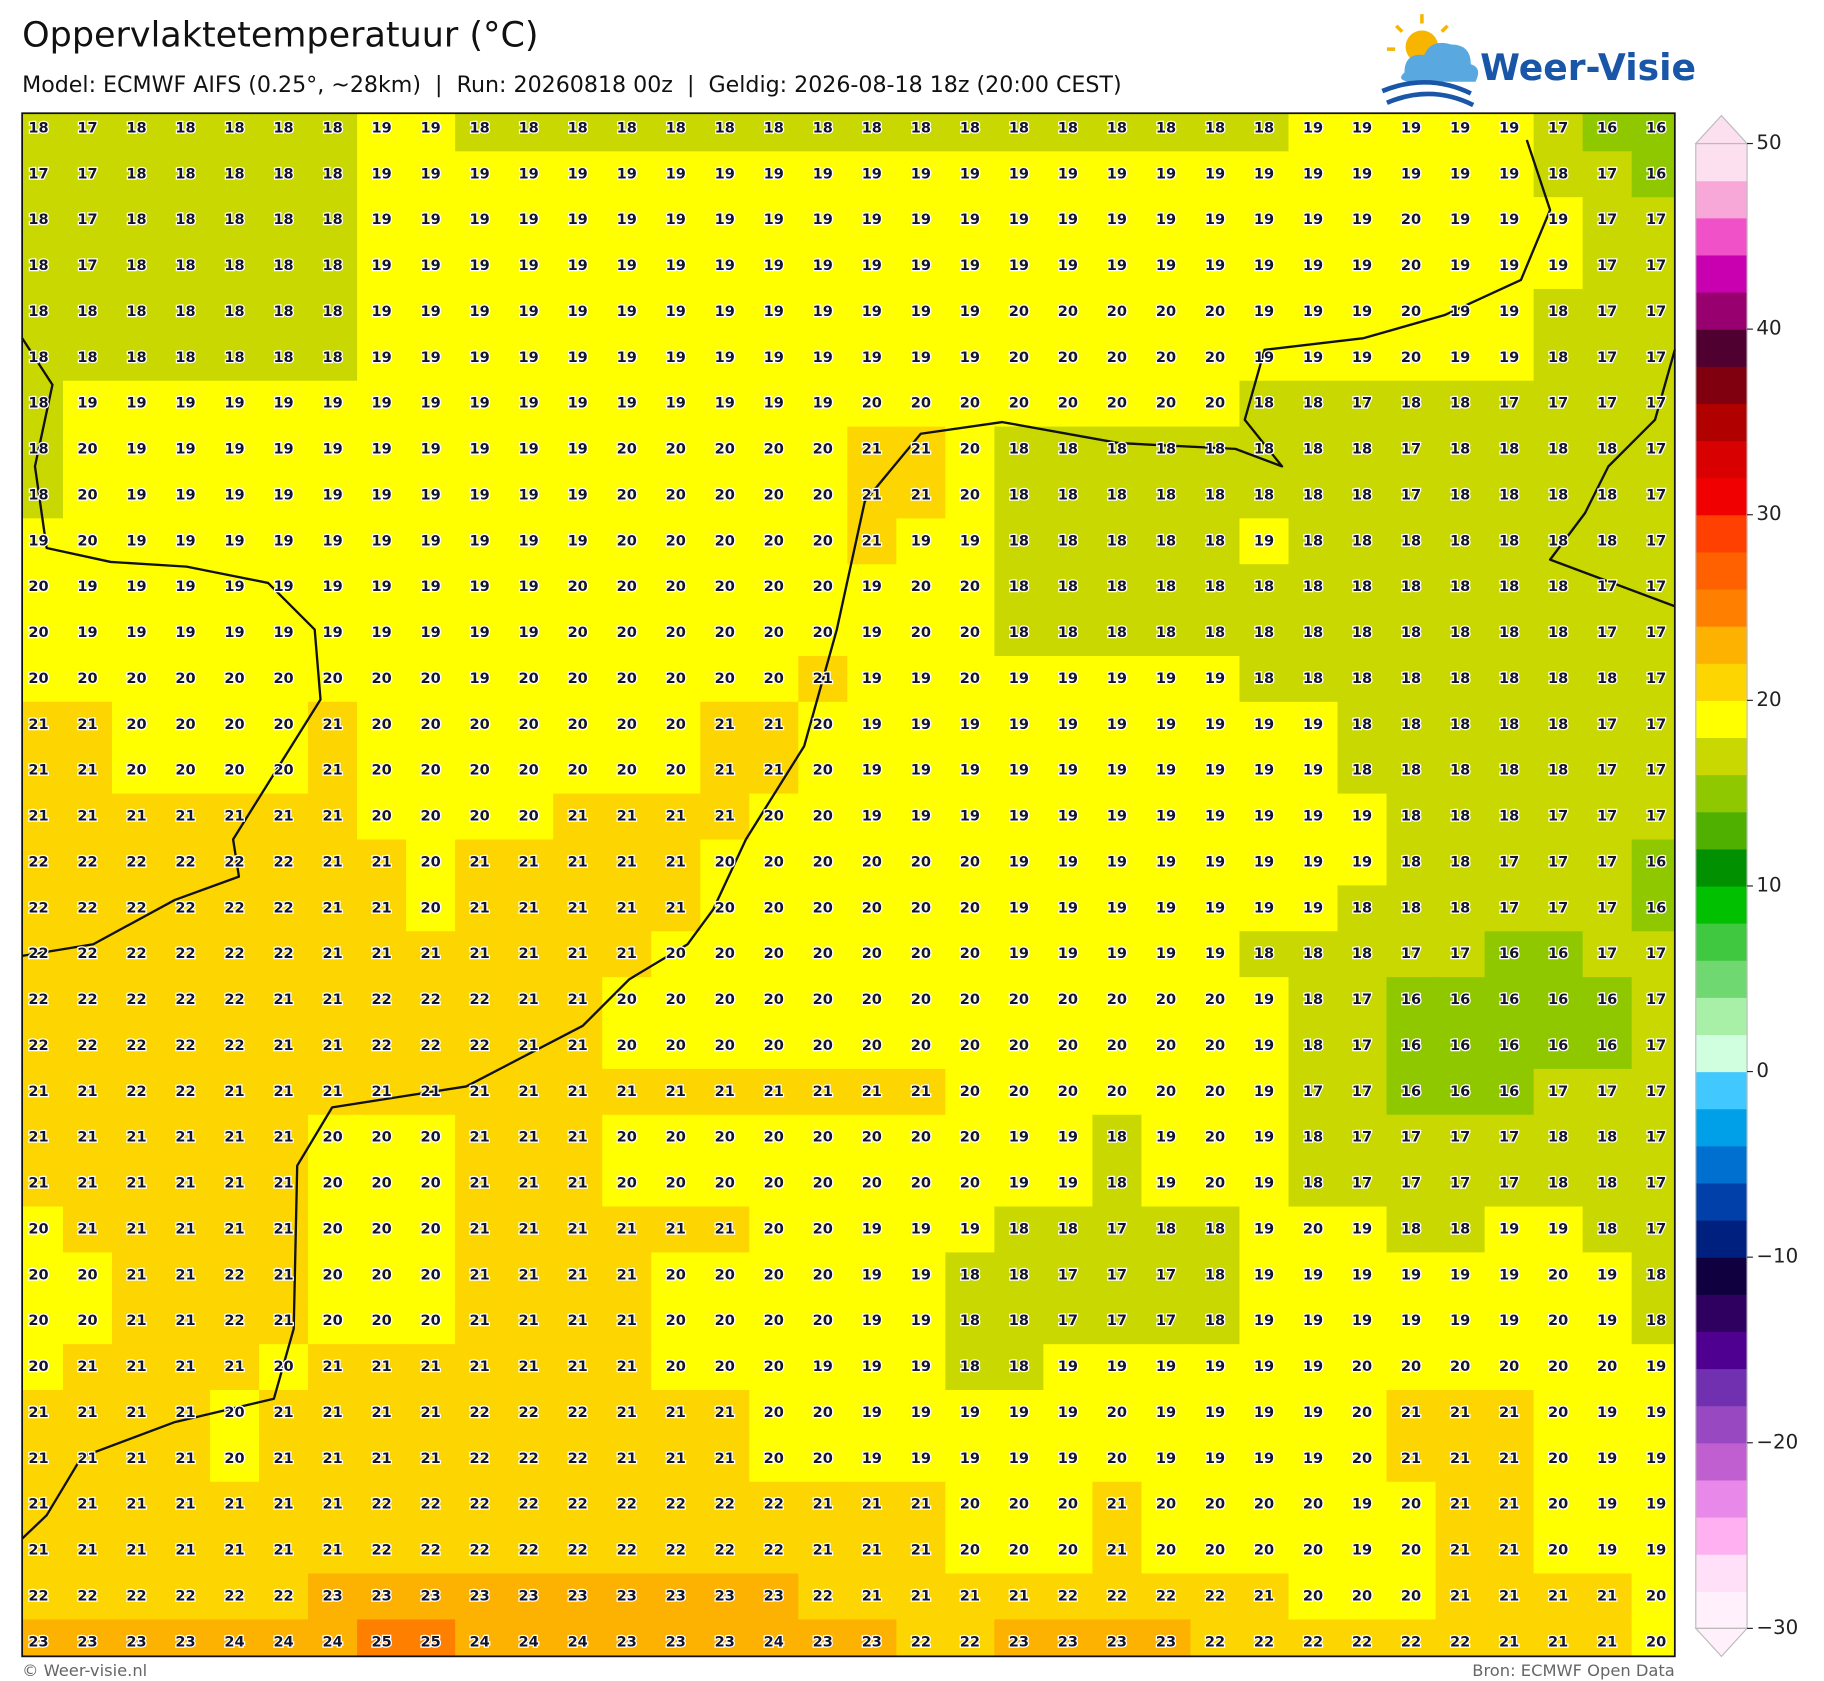  Describe the element at coordinates (1762, 1070) in the screenshot. I see `colorbar-tick-label: 0` at that location.